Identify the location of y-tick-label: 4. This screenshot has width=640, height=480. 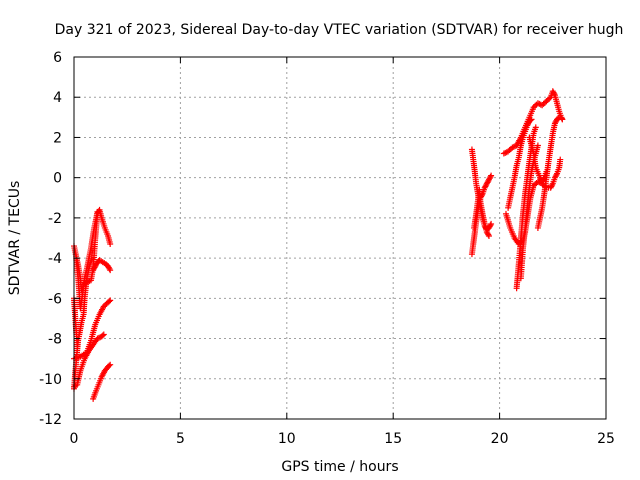
(57, 98).